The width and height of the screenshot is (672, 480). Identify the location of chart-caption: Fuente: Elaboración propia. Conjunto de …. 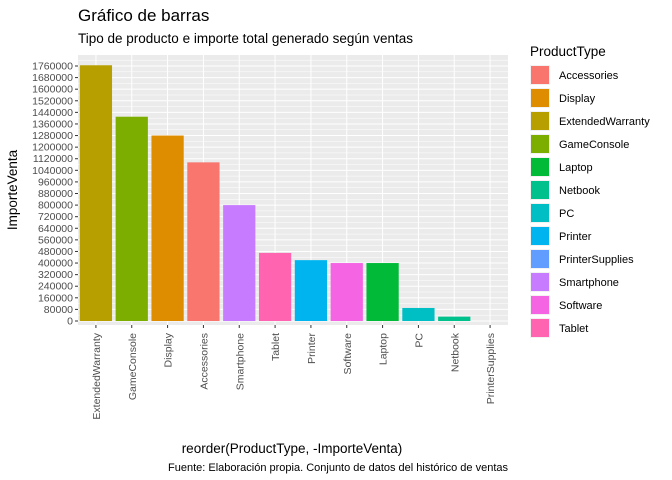
(338, 468).